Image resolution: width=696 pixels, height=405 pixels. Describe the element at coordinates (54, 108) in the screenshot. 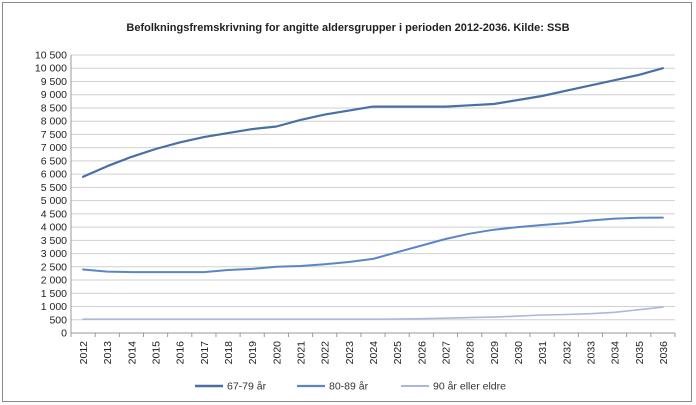

I see `y-tick-label: 8 500` at that location.